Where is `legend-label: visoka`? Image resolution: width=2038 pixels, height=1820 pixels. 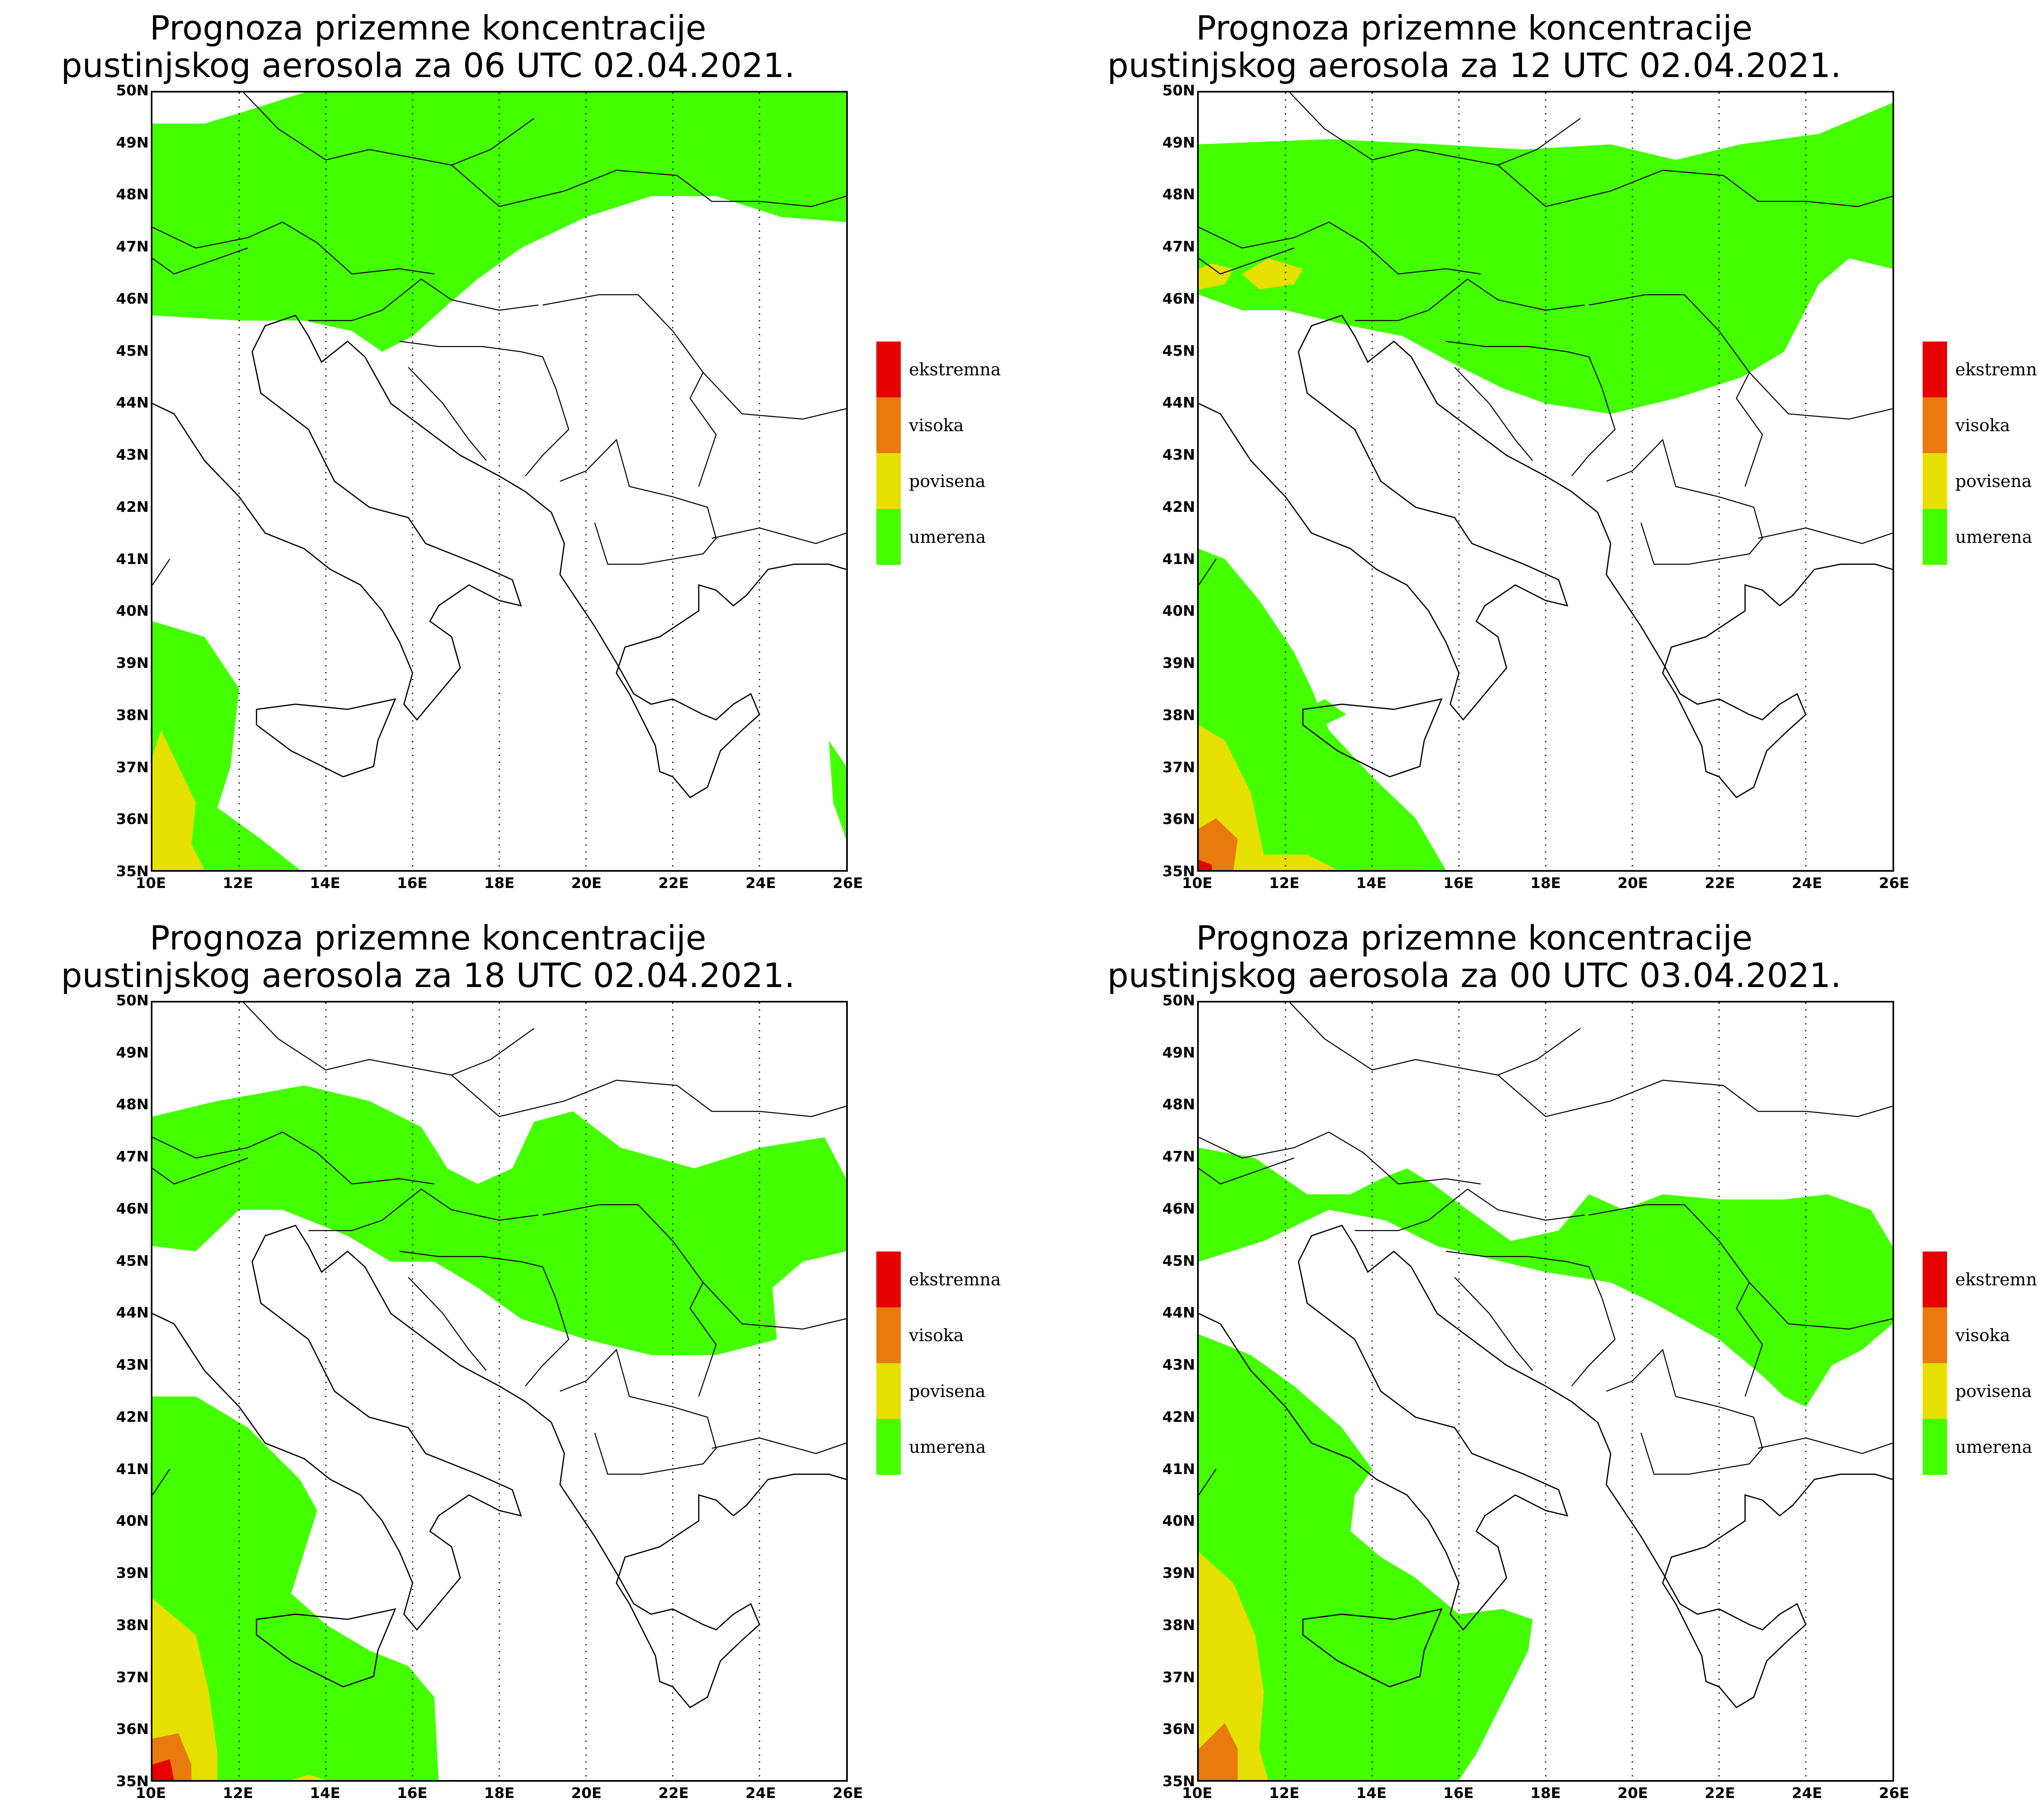 legend-label: visoka is located at coordinates (937, 1335).